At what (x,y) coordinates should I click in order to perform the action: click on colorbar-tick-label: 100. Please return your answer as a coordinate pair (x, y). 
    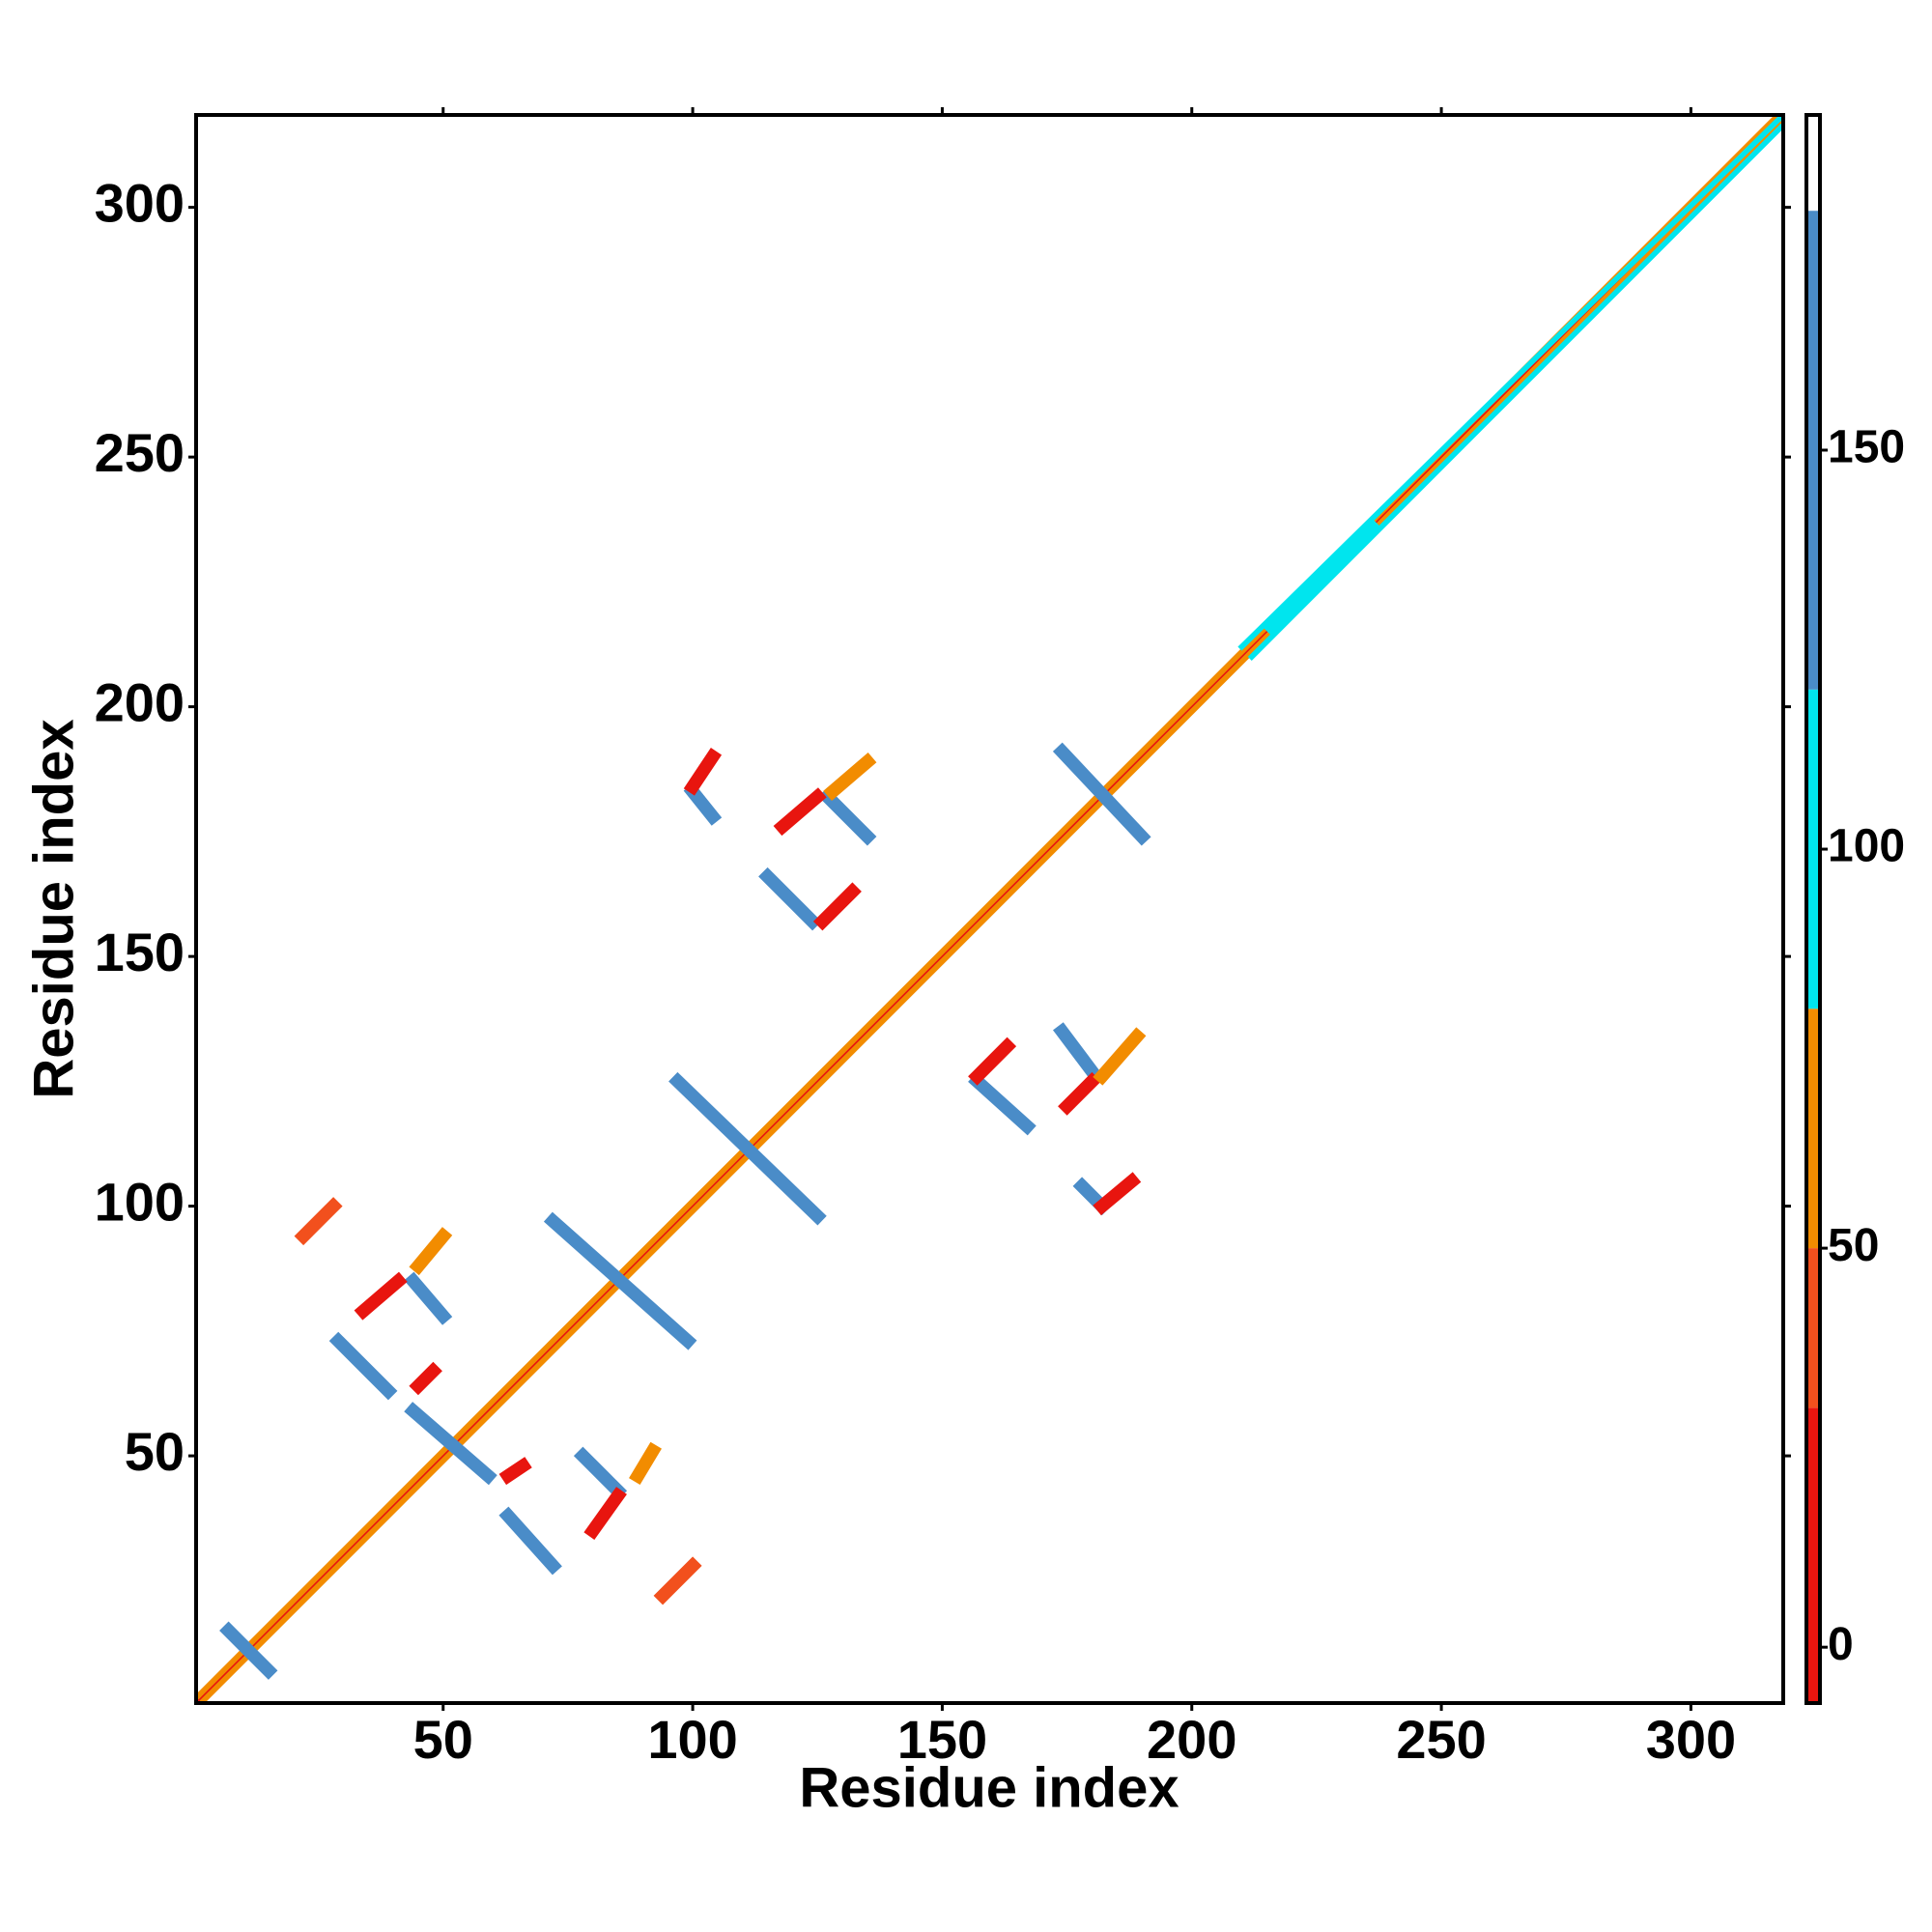
    Looking at the image, I should click on (1866, 846).